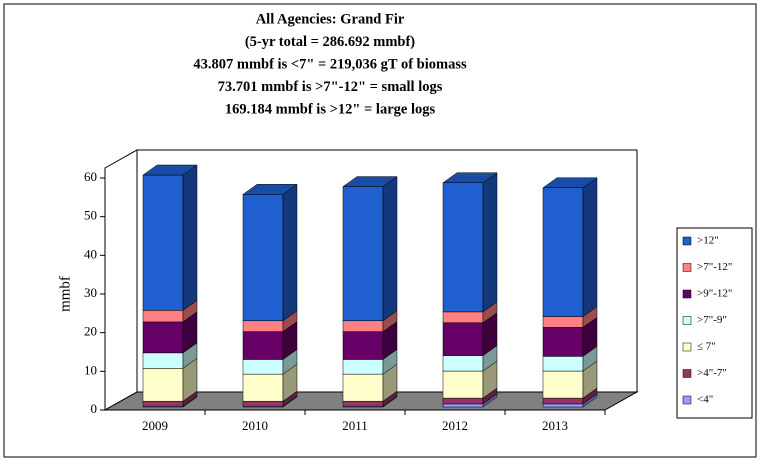 The width and height of the screenshot is (762, 463). Describe the element at coordinates (455, 425) in the screenshot. I see `x-tick-label: 2012` at that location.